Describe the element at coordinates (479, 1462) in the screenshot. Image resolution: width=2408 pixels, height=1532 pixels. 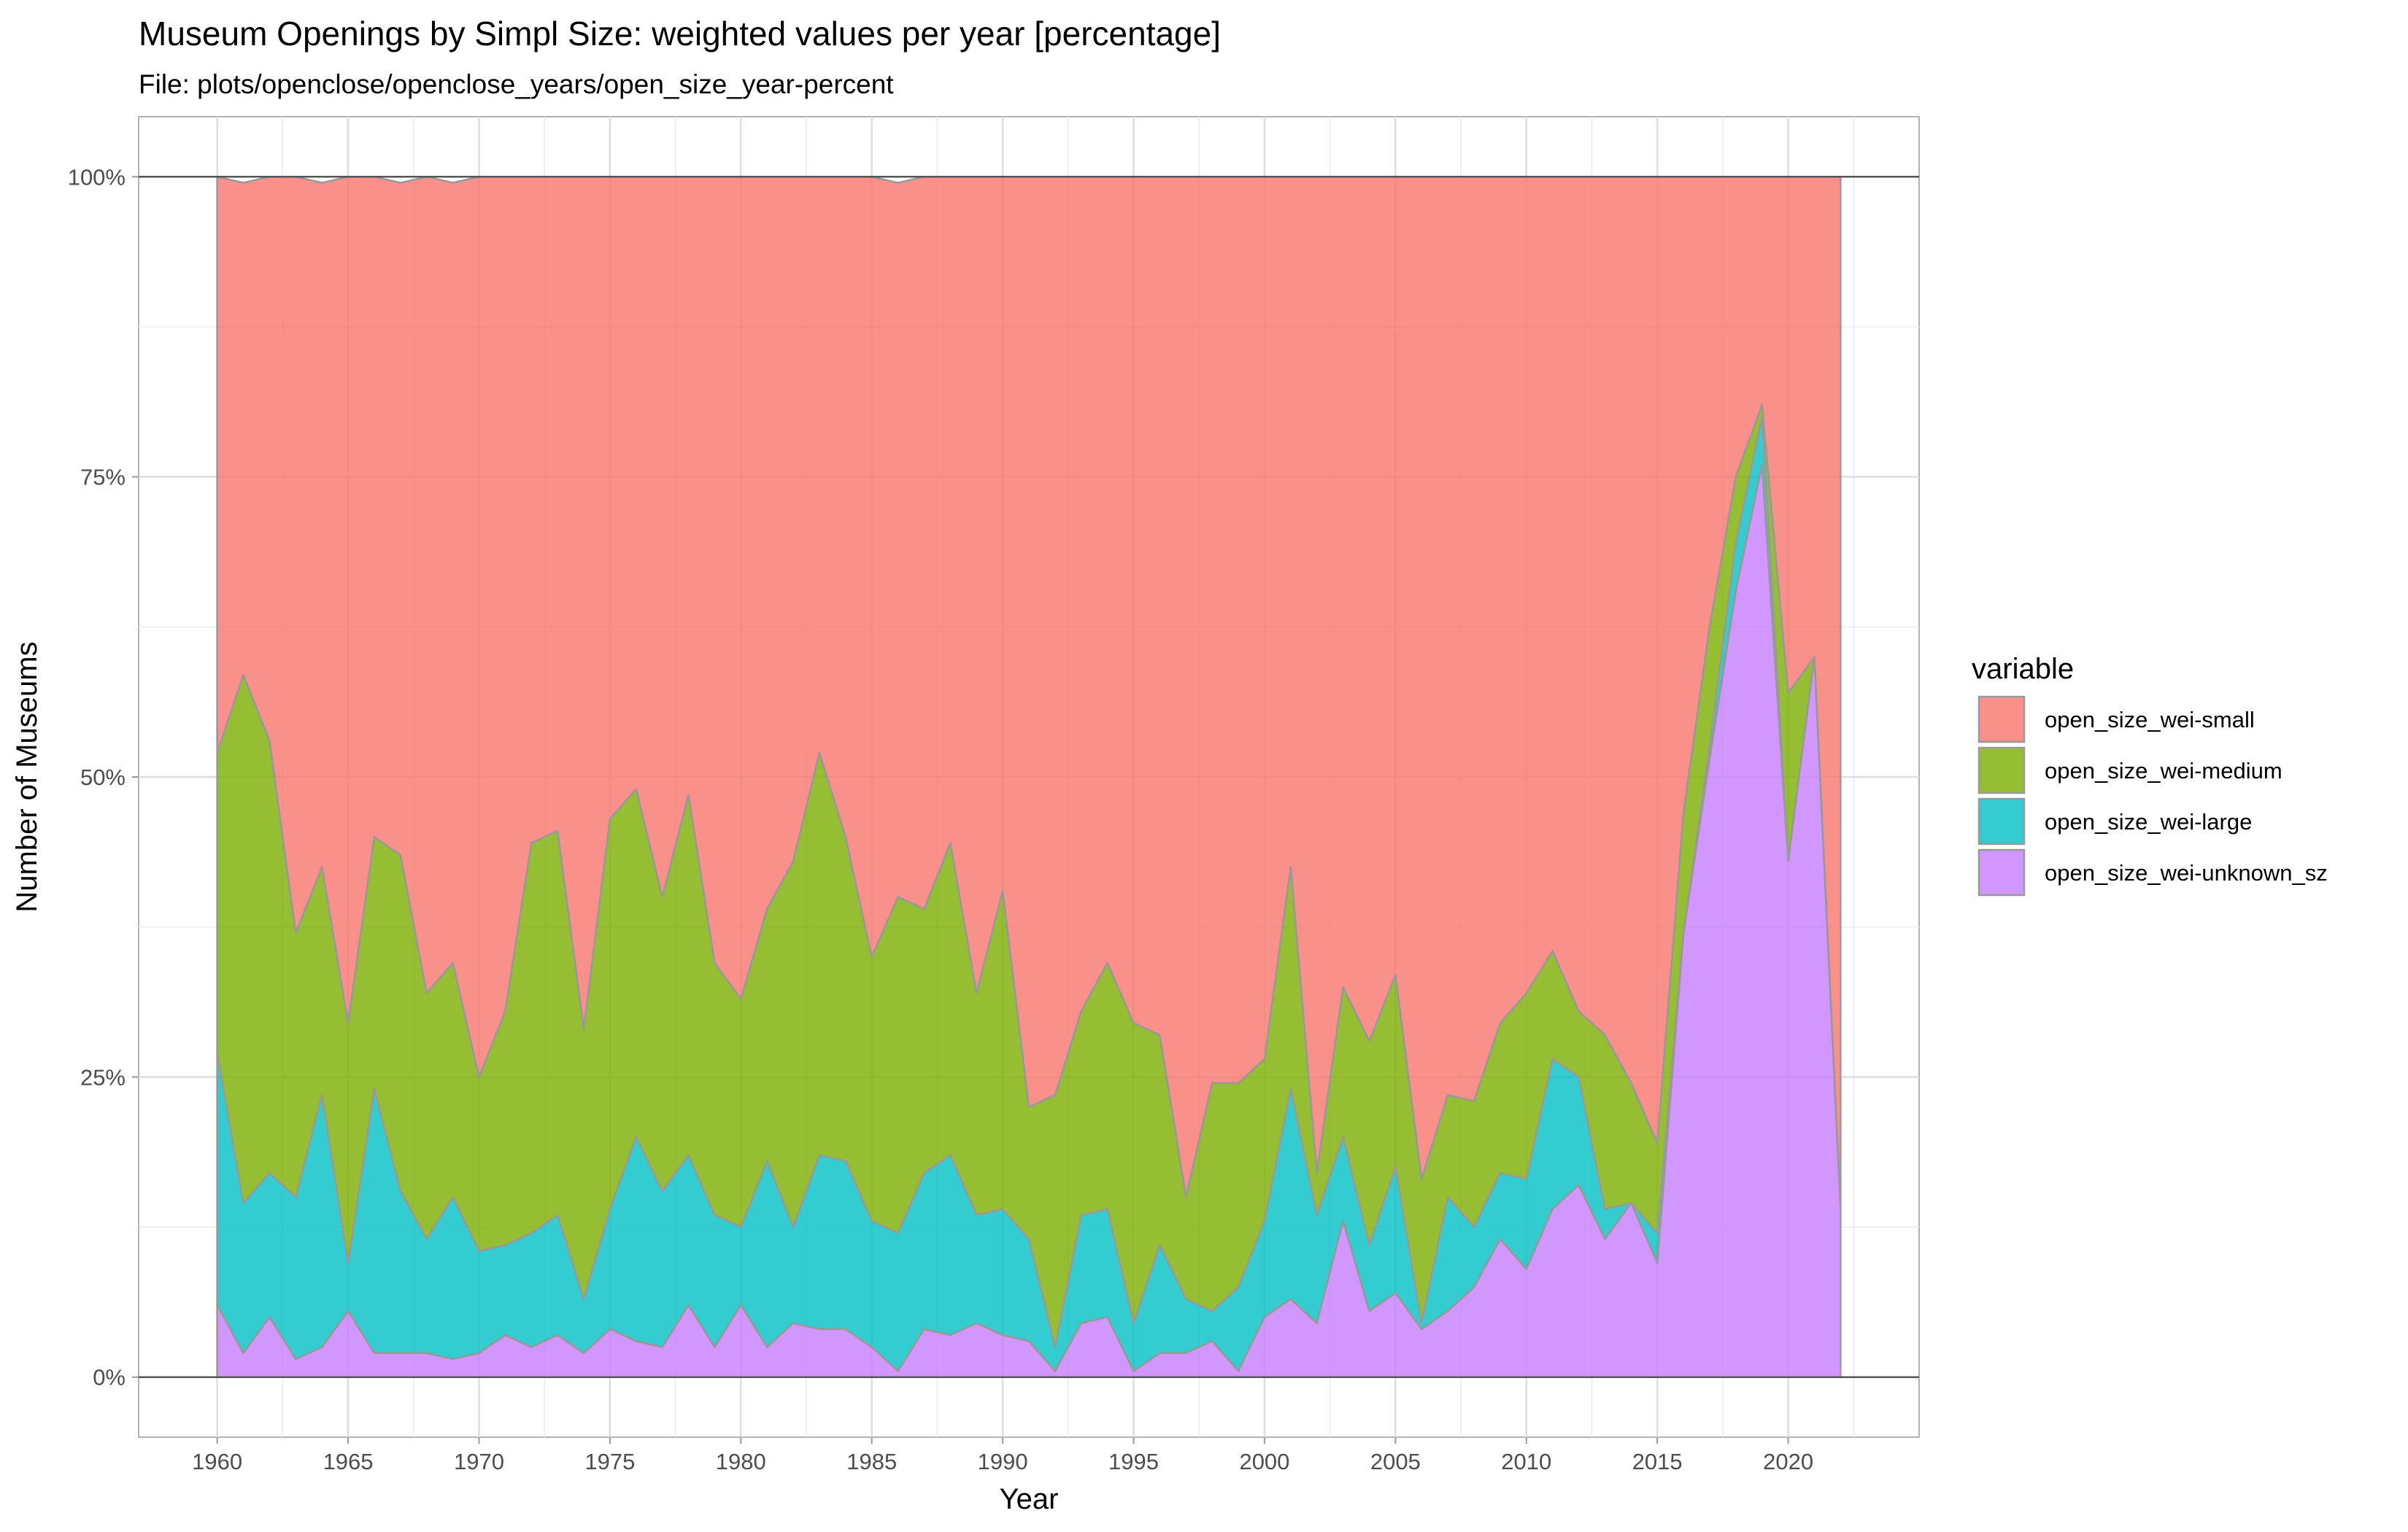
I see `x-tick-label: 1970` at that location.